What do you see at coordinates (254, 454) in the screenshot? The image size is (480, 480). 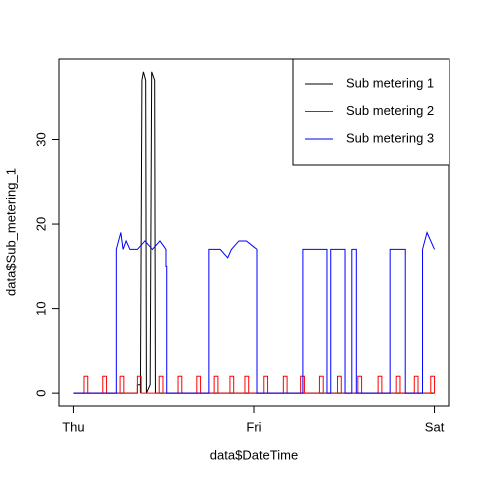 I see `x-axis-label: data$DateTime` at bounding box center [254, 454].